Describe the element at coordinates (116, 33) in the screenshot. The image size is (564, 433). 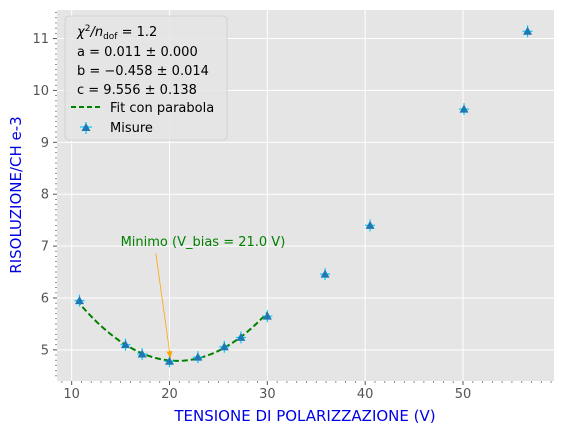
I see `legend-chi2: χ2/ndof = 1.2` at that location.